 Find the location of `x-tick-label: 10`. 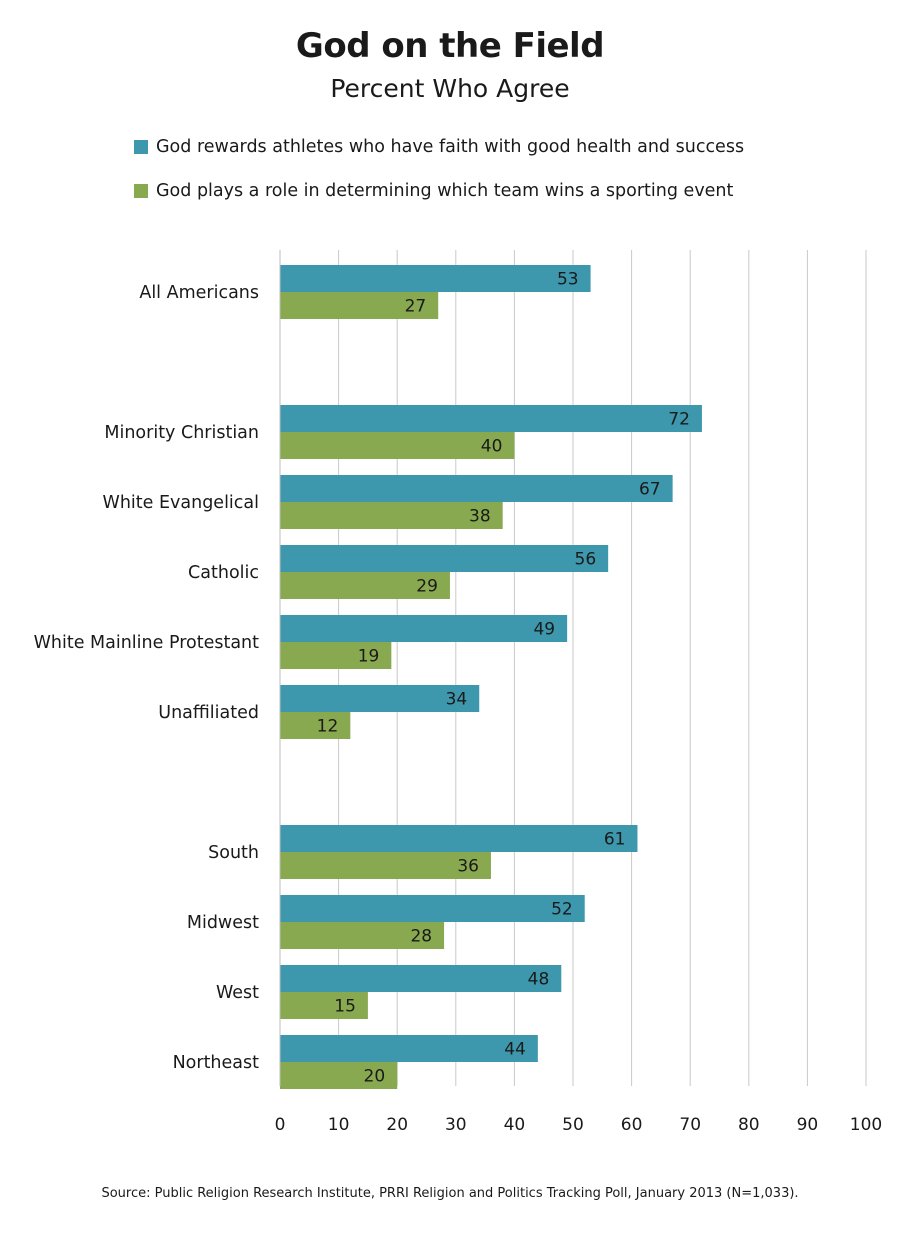

x-tick-label: 10 is located at coordinates (339, 1125).